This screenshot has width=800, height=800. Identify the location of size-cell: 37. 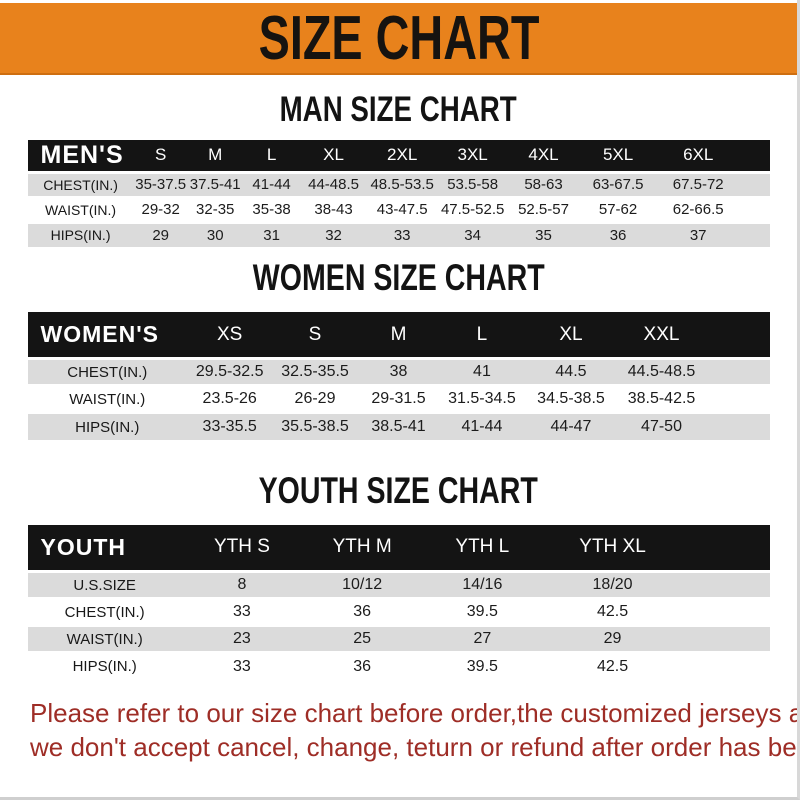
(698, 235).